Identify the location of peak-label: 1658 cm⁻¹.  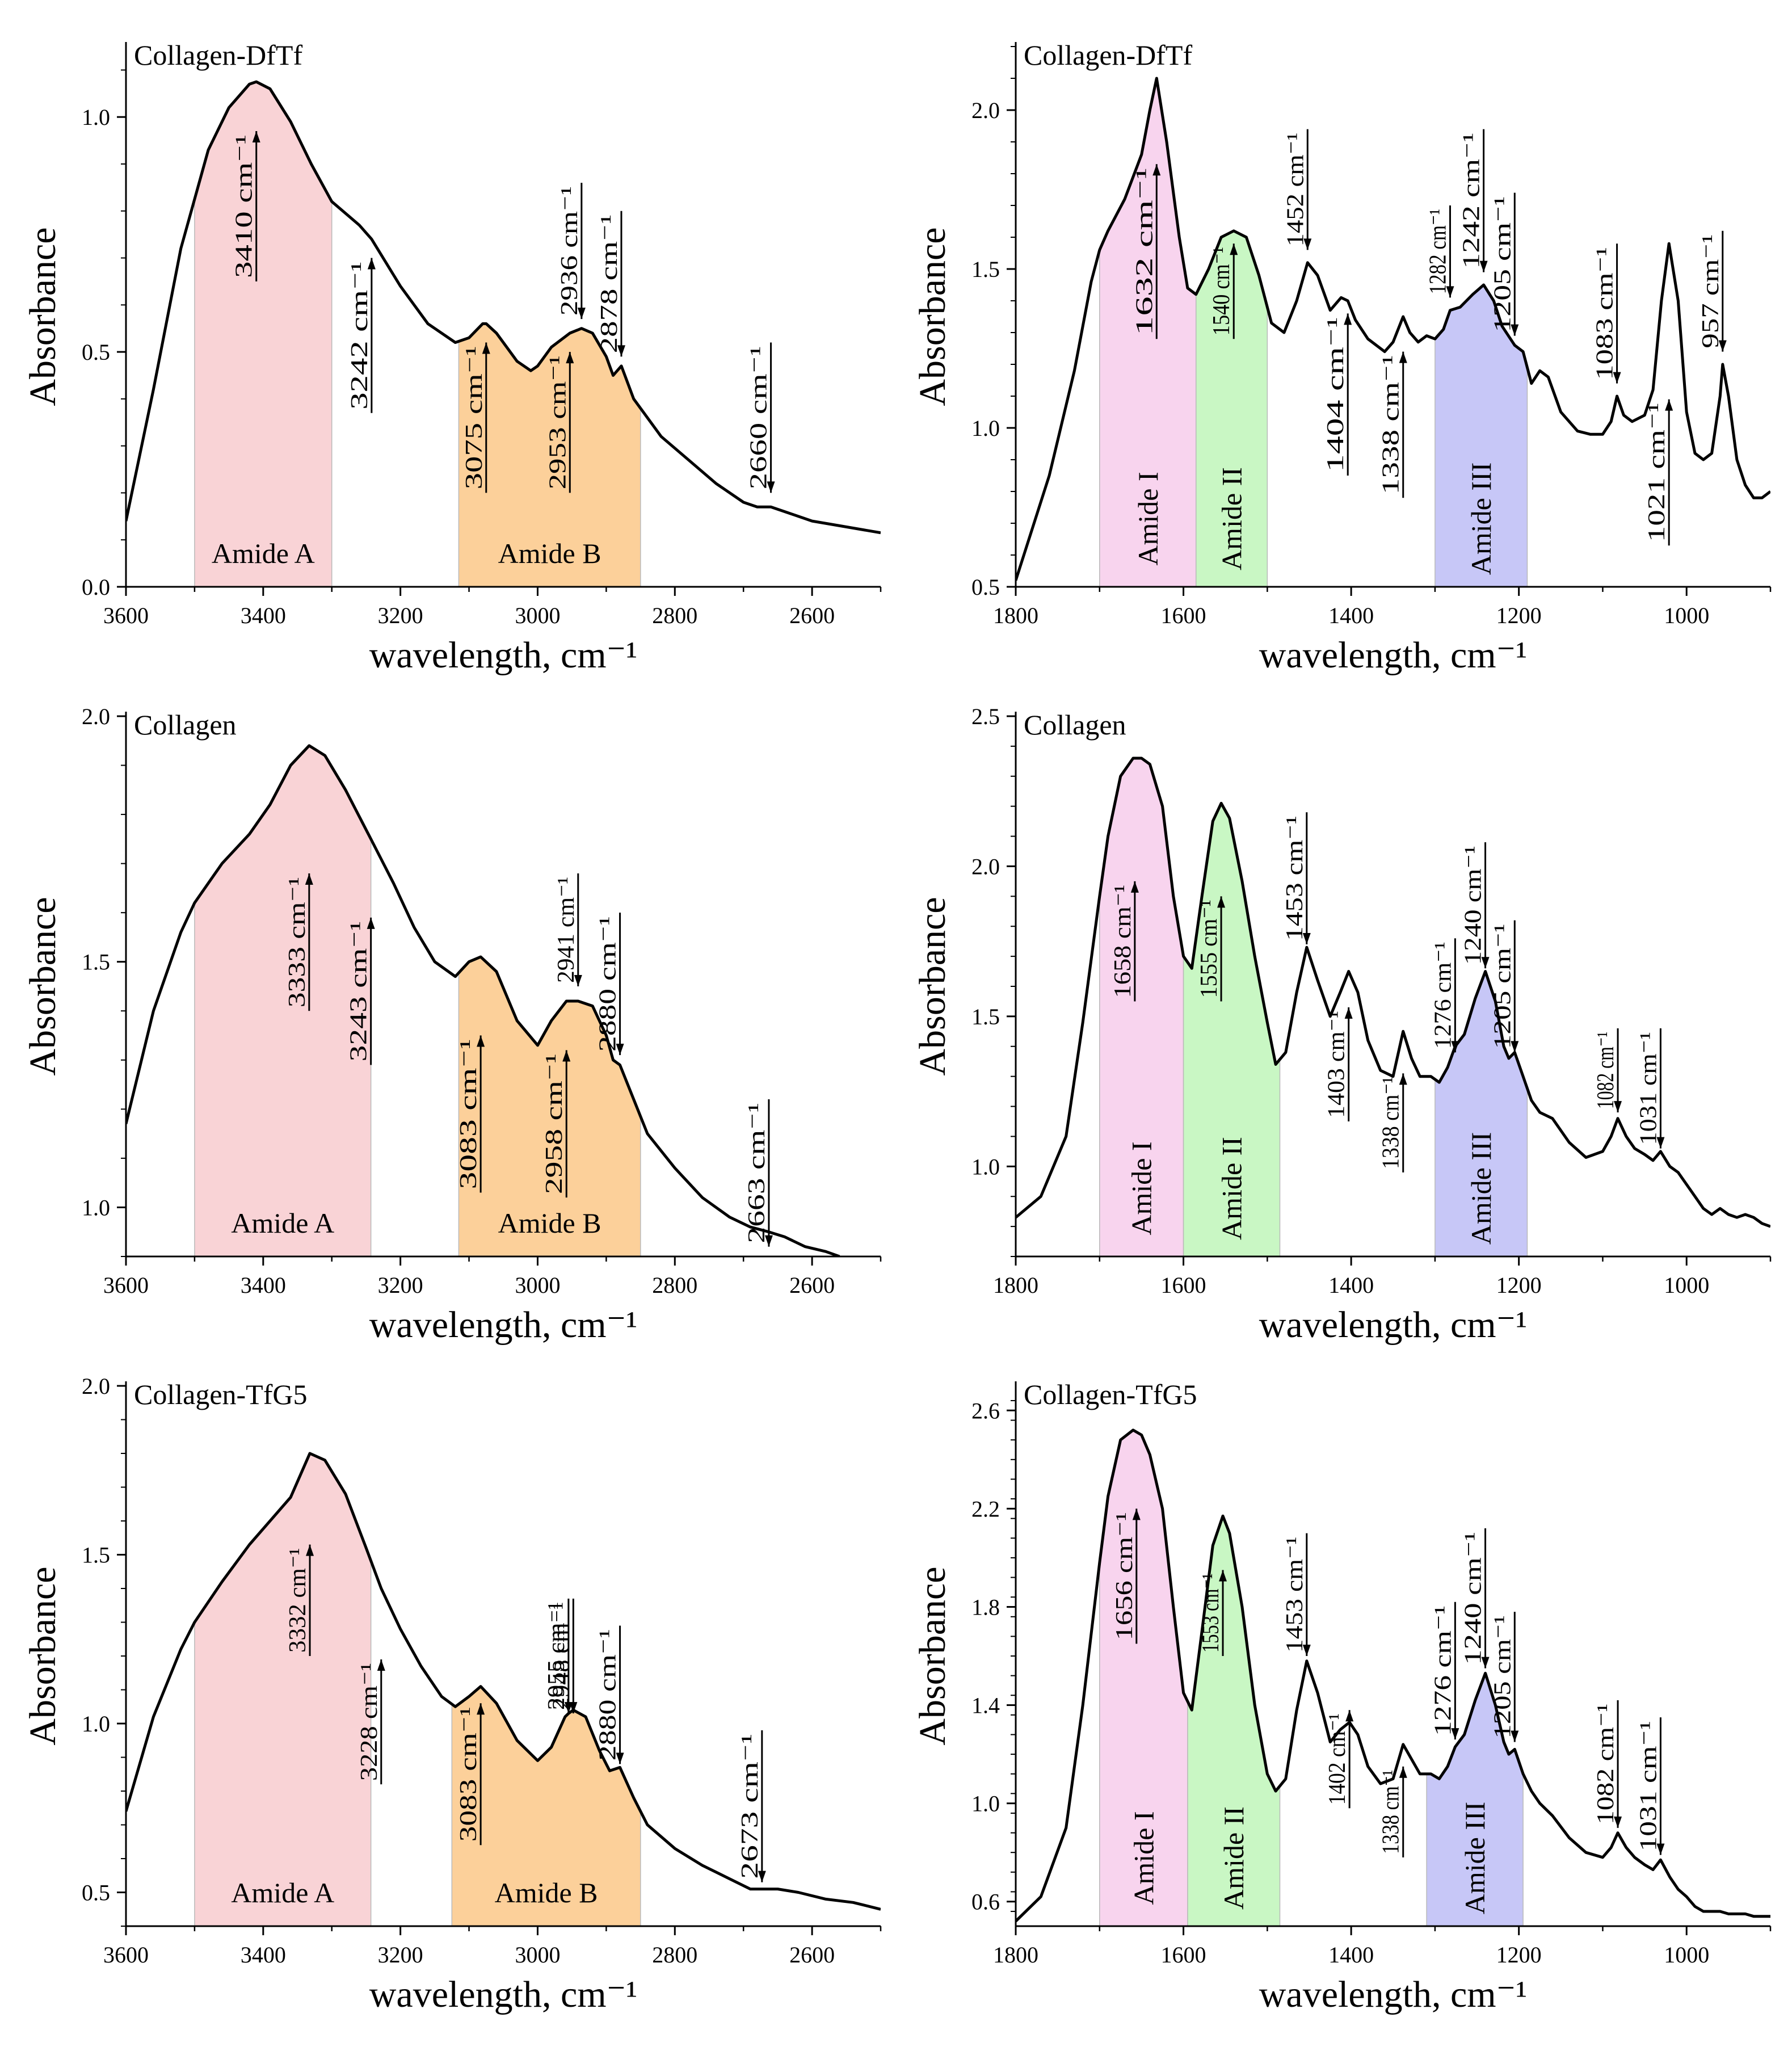
(1123, 941).